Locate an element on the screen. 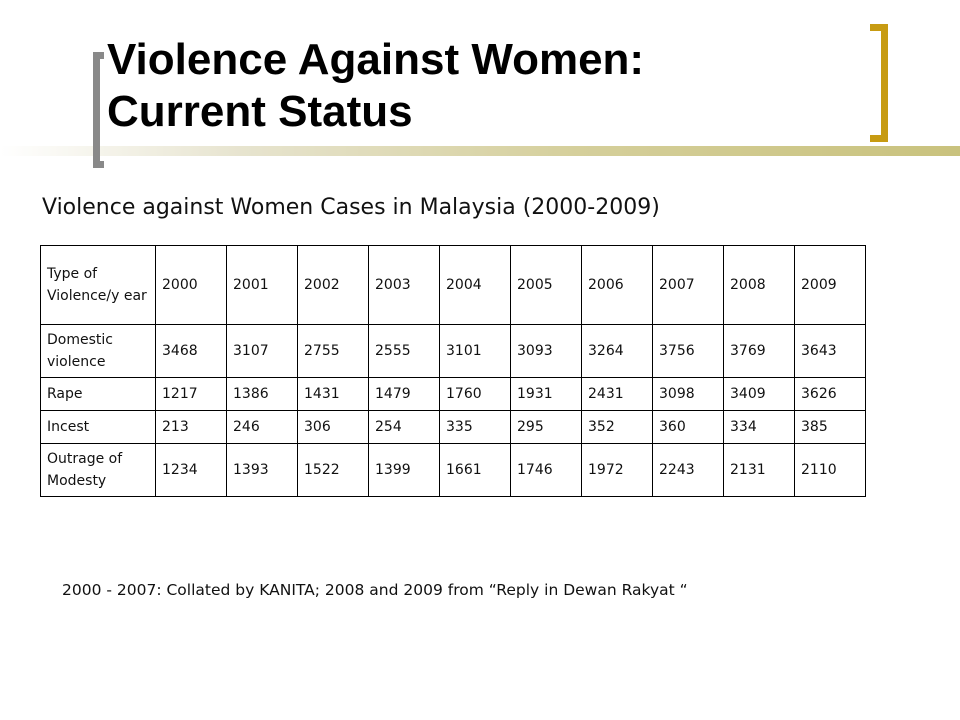 The height and width of the screenshot is (720, 960). right-bracket-decoration is located at coordinates (879, 83).